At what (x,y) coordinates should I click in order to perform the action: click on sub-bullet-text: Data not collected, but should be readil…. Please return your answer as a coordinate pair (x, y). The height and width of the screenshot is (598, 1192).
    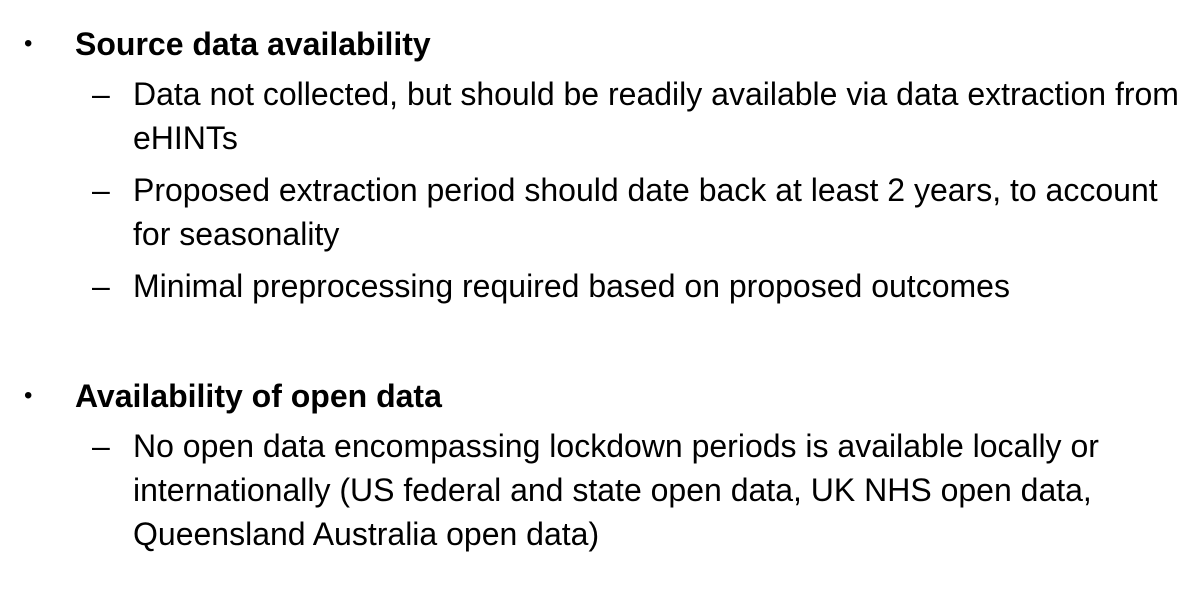
    Looking at the image, I should click on (656, 116).